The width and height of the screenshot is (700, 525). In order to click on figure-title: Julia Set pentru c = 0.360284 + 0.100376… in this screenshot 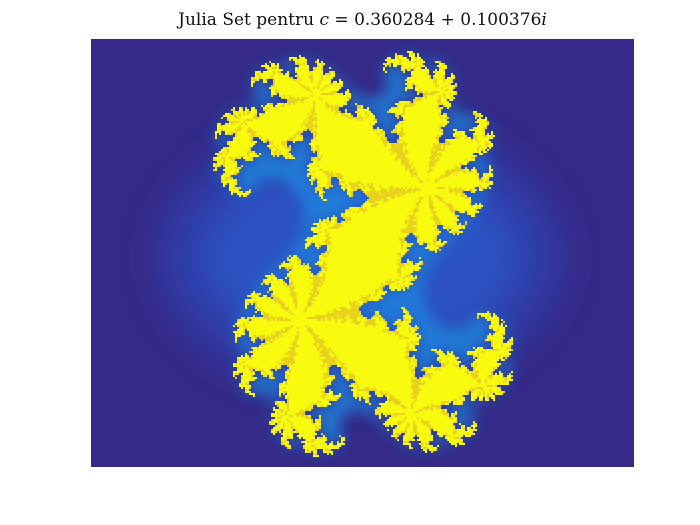, I will do `click(362, 20)`.